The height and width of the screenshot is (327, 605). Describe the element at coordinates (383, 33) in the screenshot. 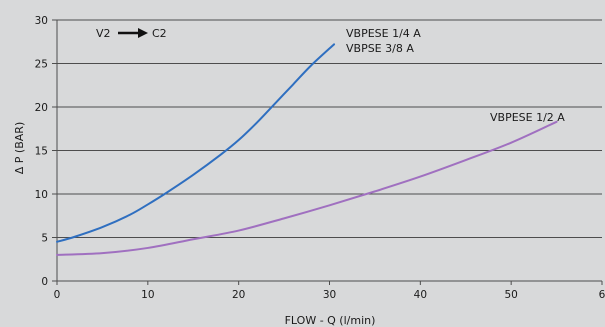

I see `series-label-vbpese-1-4-a: VBPESE 1/4 A` at that location.